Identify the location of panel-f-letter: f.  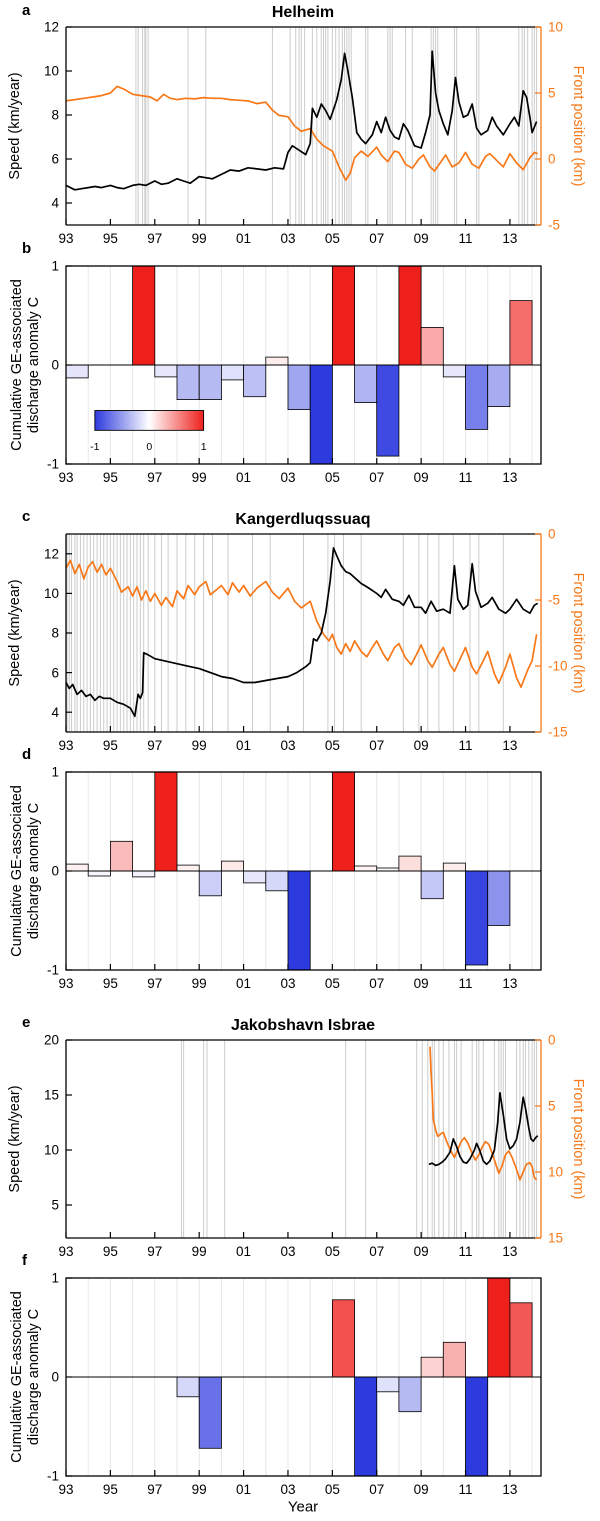
(24, 1260).